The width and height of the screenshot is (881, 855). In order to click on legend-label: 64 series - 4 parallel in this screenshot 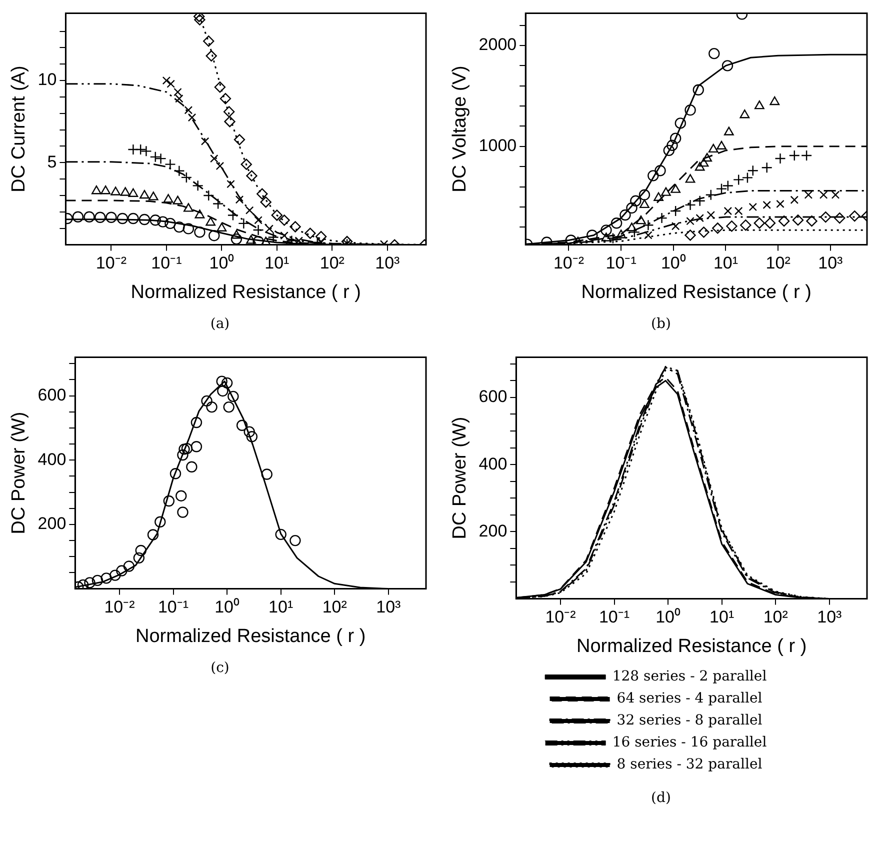, I will do `click(689, 698)`.